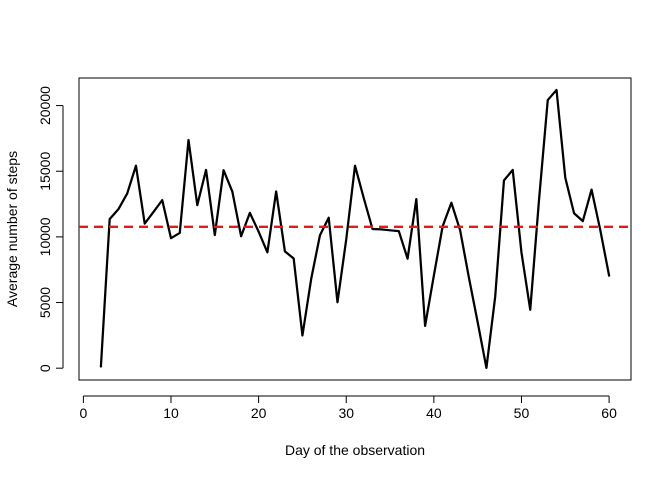 This screenshot has height=480, width=672. What do you see at coordinates (83, 413) in the screenshot?
I see `x-tick-label: 0` at bounding box center [83, 413].